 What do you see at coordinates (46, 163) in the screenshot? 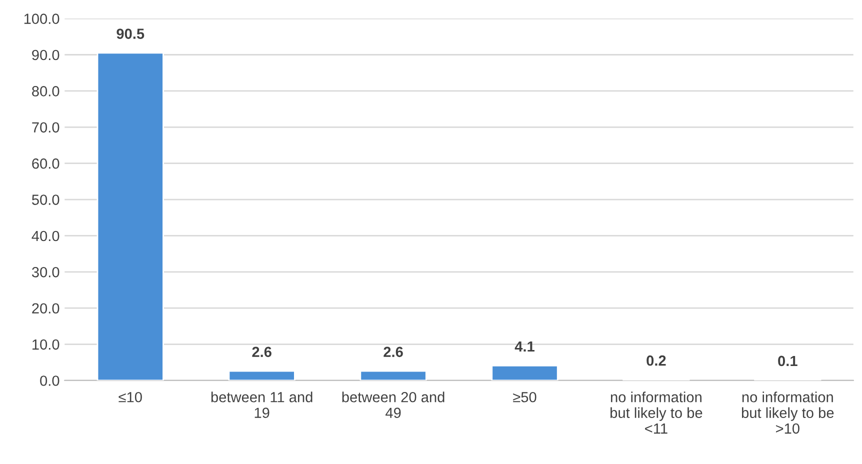
I see `y-tick-label: 60.0` at bounding box center [46, 163].